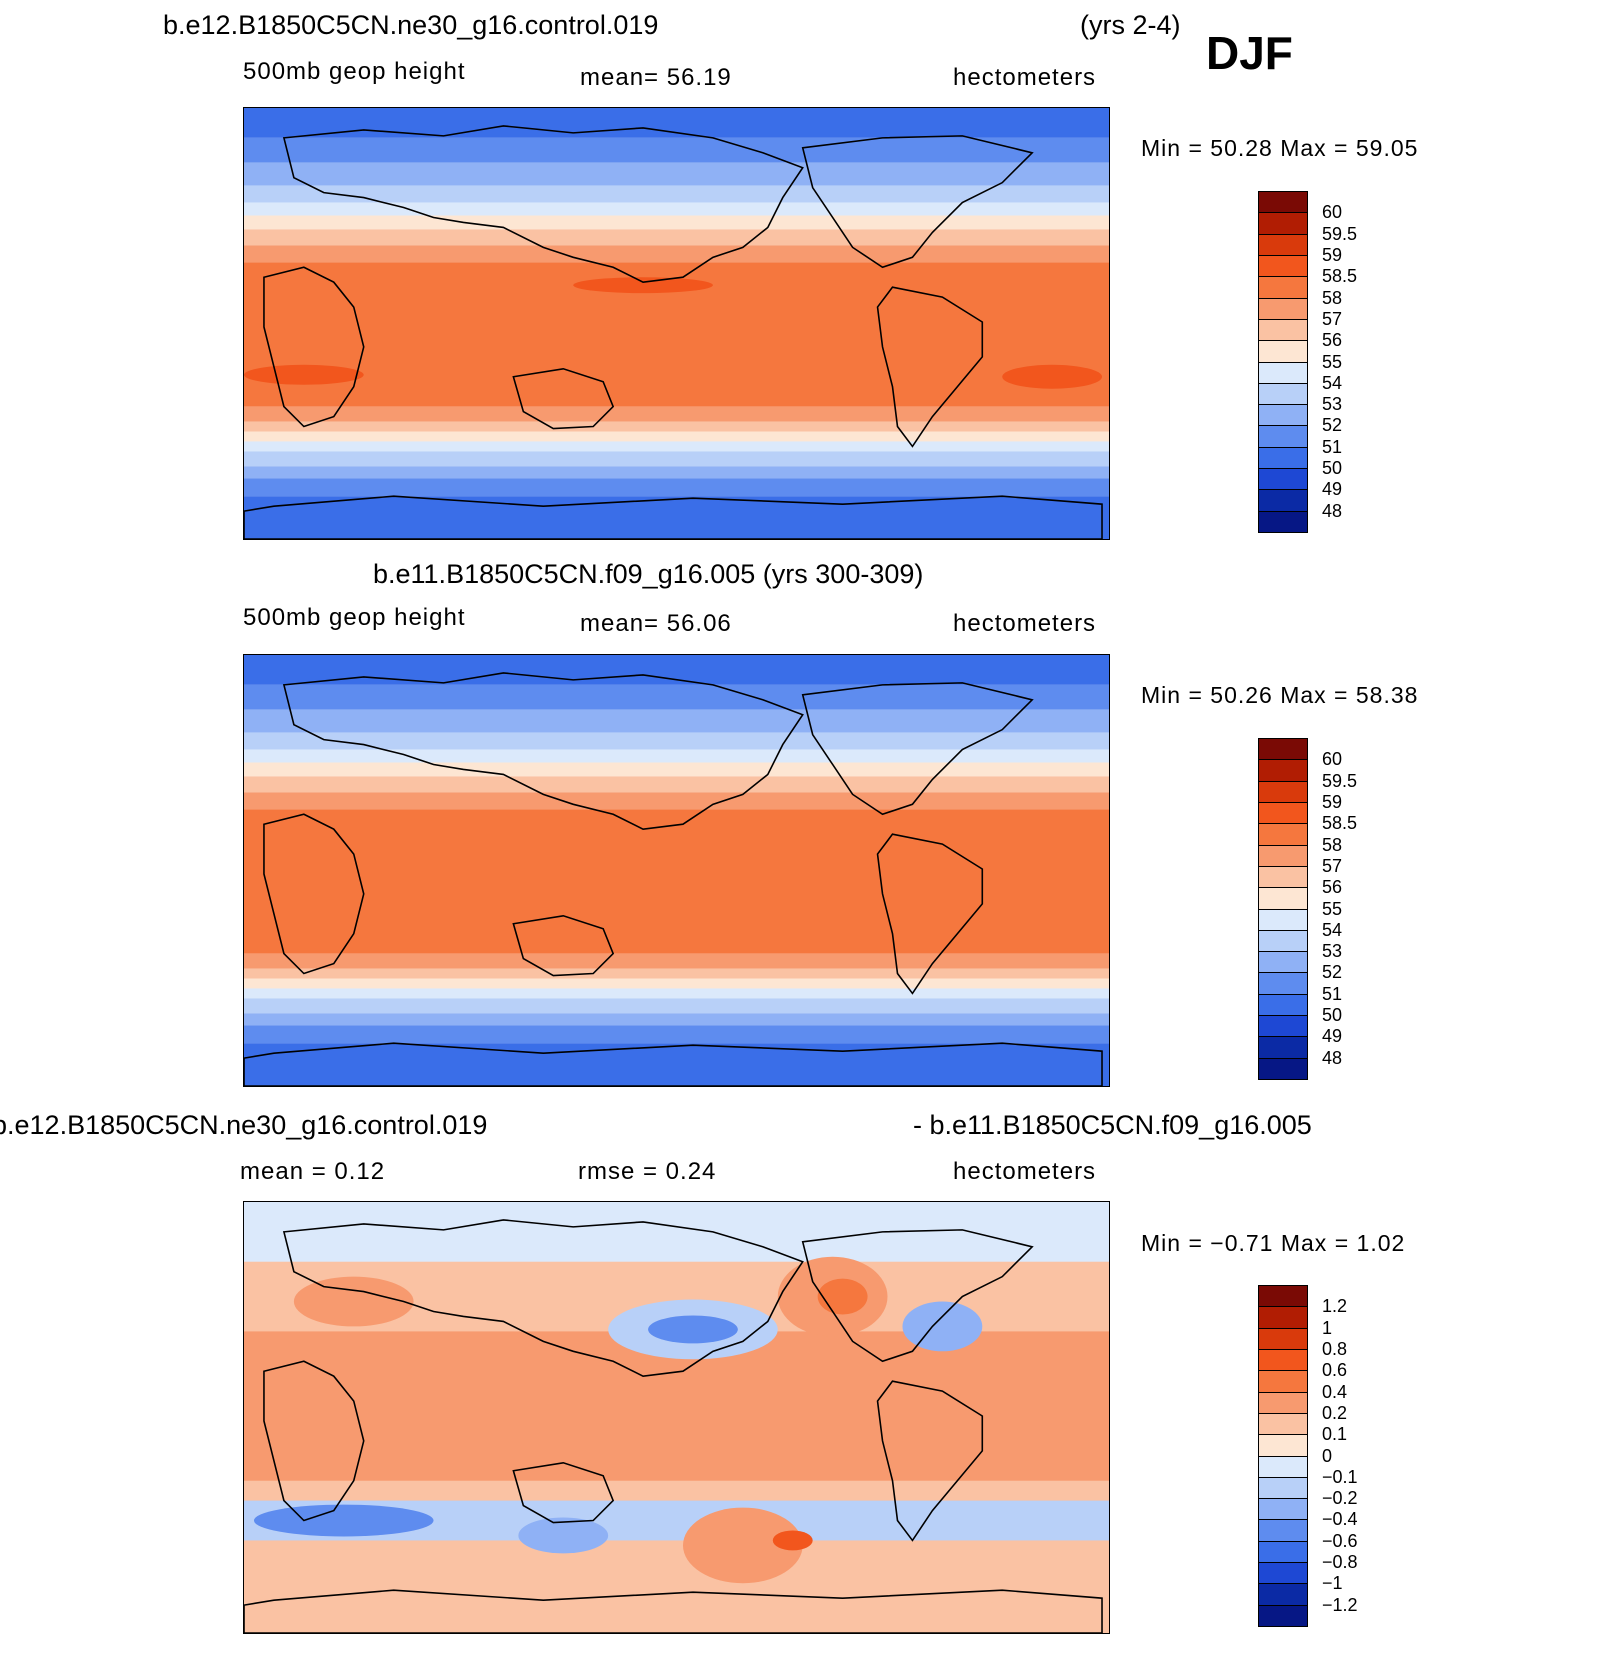 The height and width of the screenshot is (1663, 1605). I want to click on panel3-map, so click(676, 1417).